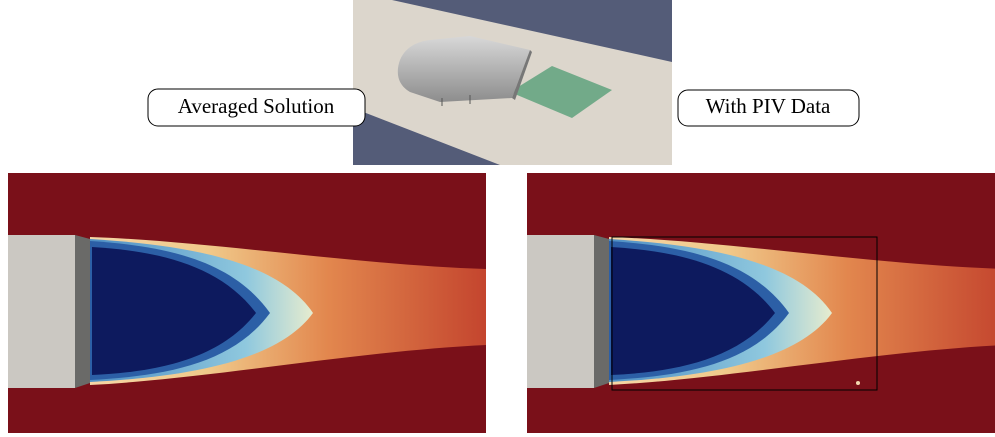  I want to click on label-text: With PIV Data, so click(768, 106).